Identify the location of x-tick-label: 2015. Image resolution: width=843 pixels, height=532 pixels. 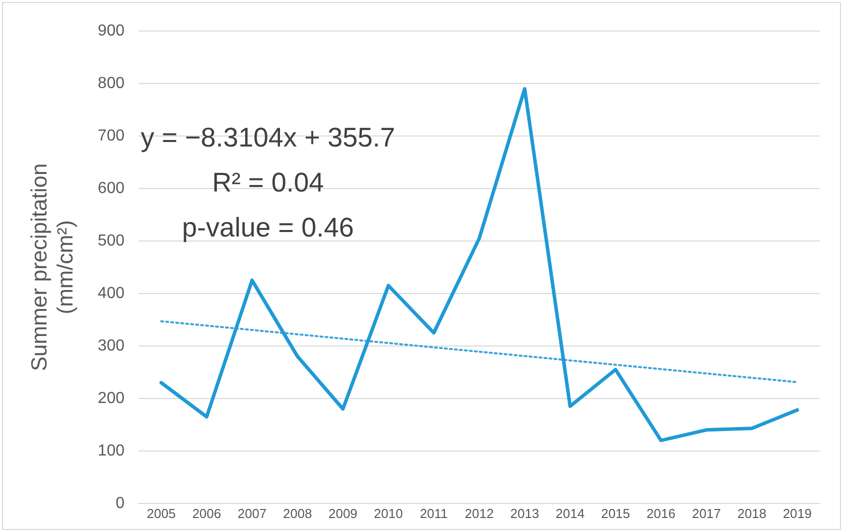
(615, 513).